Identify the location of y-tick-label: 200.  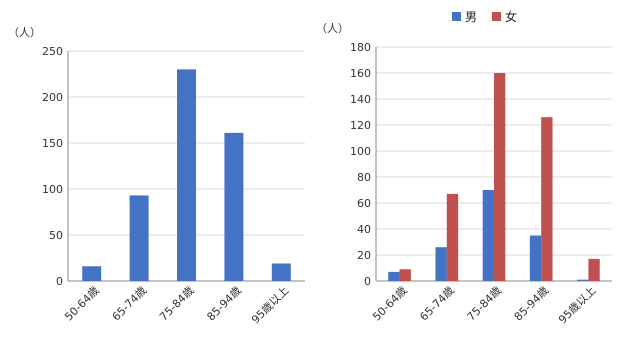
(52, 97).